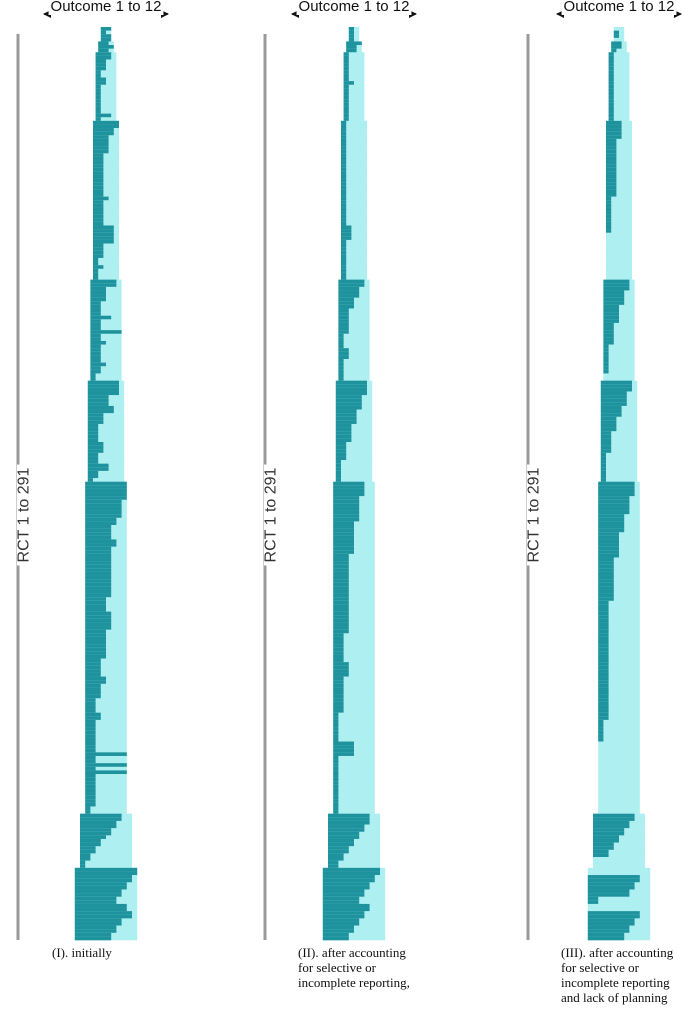  I want to click on y-axis-label-backing, so click(533, 515).